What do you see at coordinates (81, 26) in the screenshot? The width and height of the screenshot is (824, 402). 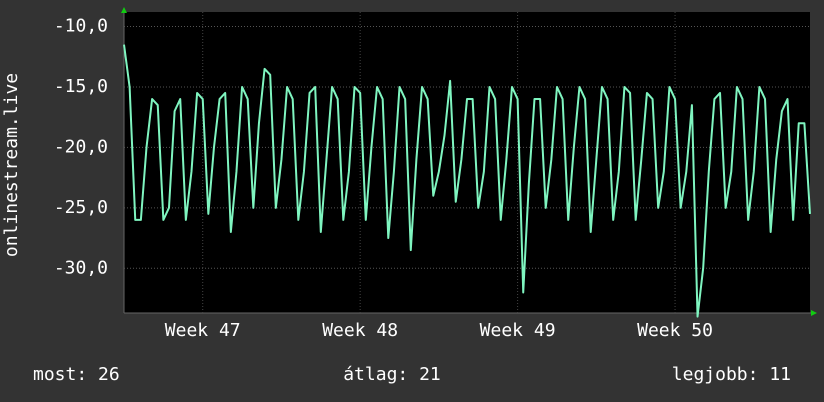 I see `y-tick-label: -10,0` at bounding box center [81, 26].